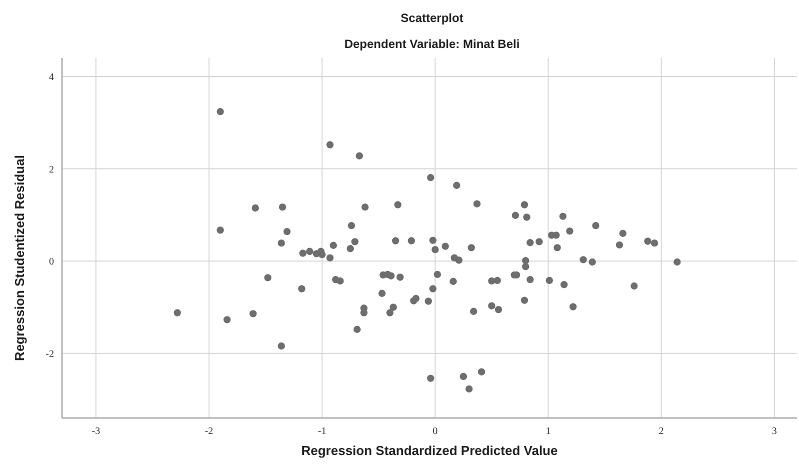 The height and width of the screenshot is (467, 799). What do you see at coordinates (50, 354) in the screenshot?
I see `y-tick-label: -2` at bounding box center [50, 354].